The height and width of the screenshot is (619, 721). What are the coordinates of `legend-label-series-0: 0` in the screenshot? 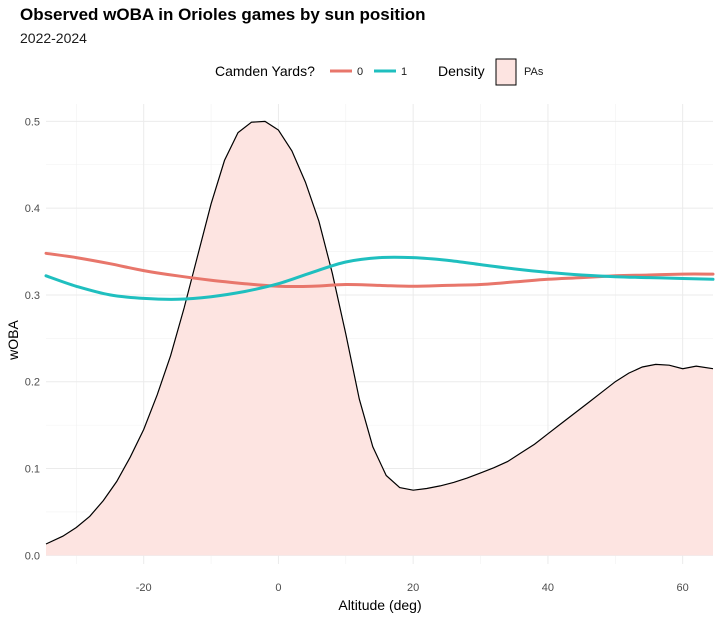 It's located at (360, 72).